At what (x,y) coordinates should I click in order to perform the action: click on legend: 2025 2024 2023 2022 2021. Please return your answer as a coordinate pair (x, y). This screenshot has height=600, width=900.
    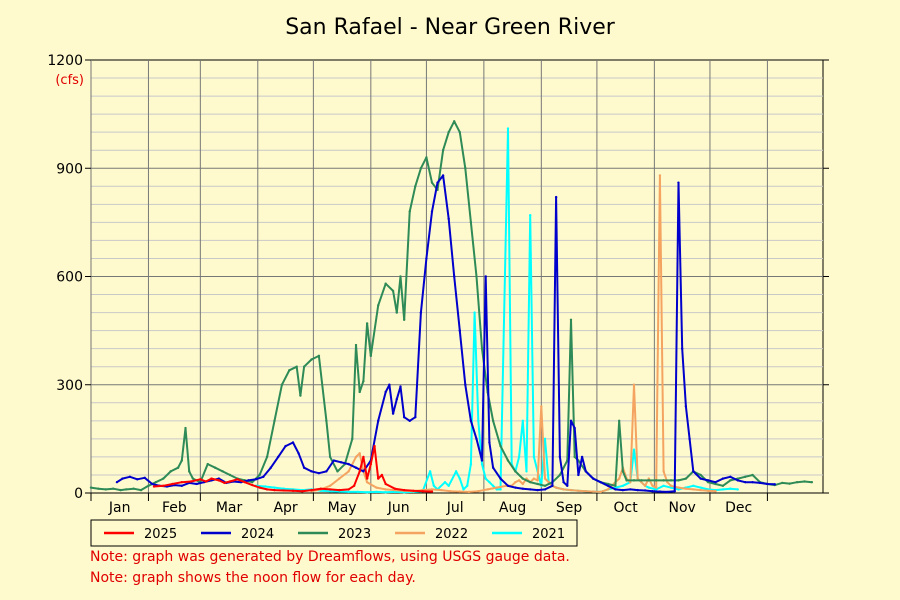
    Looking at the image, I should click on (334, 533).